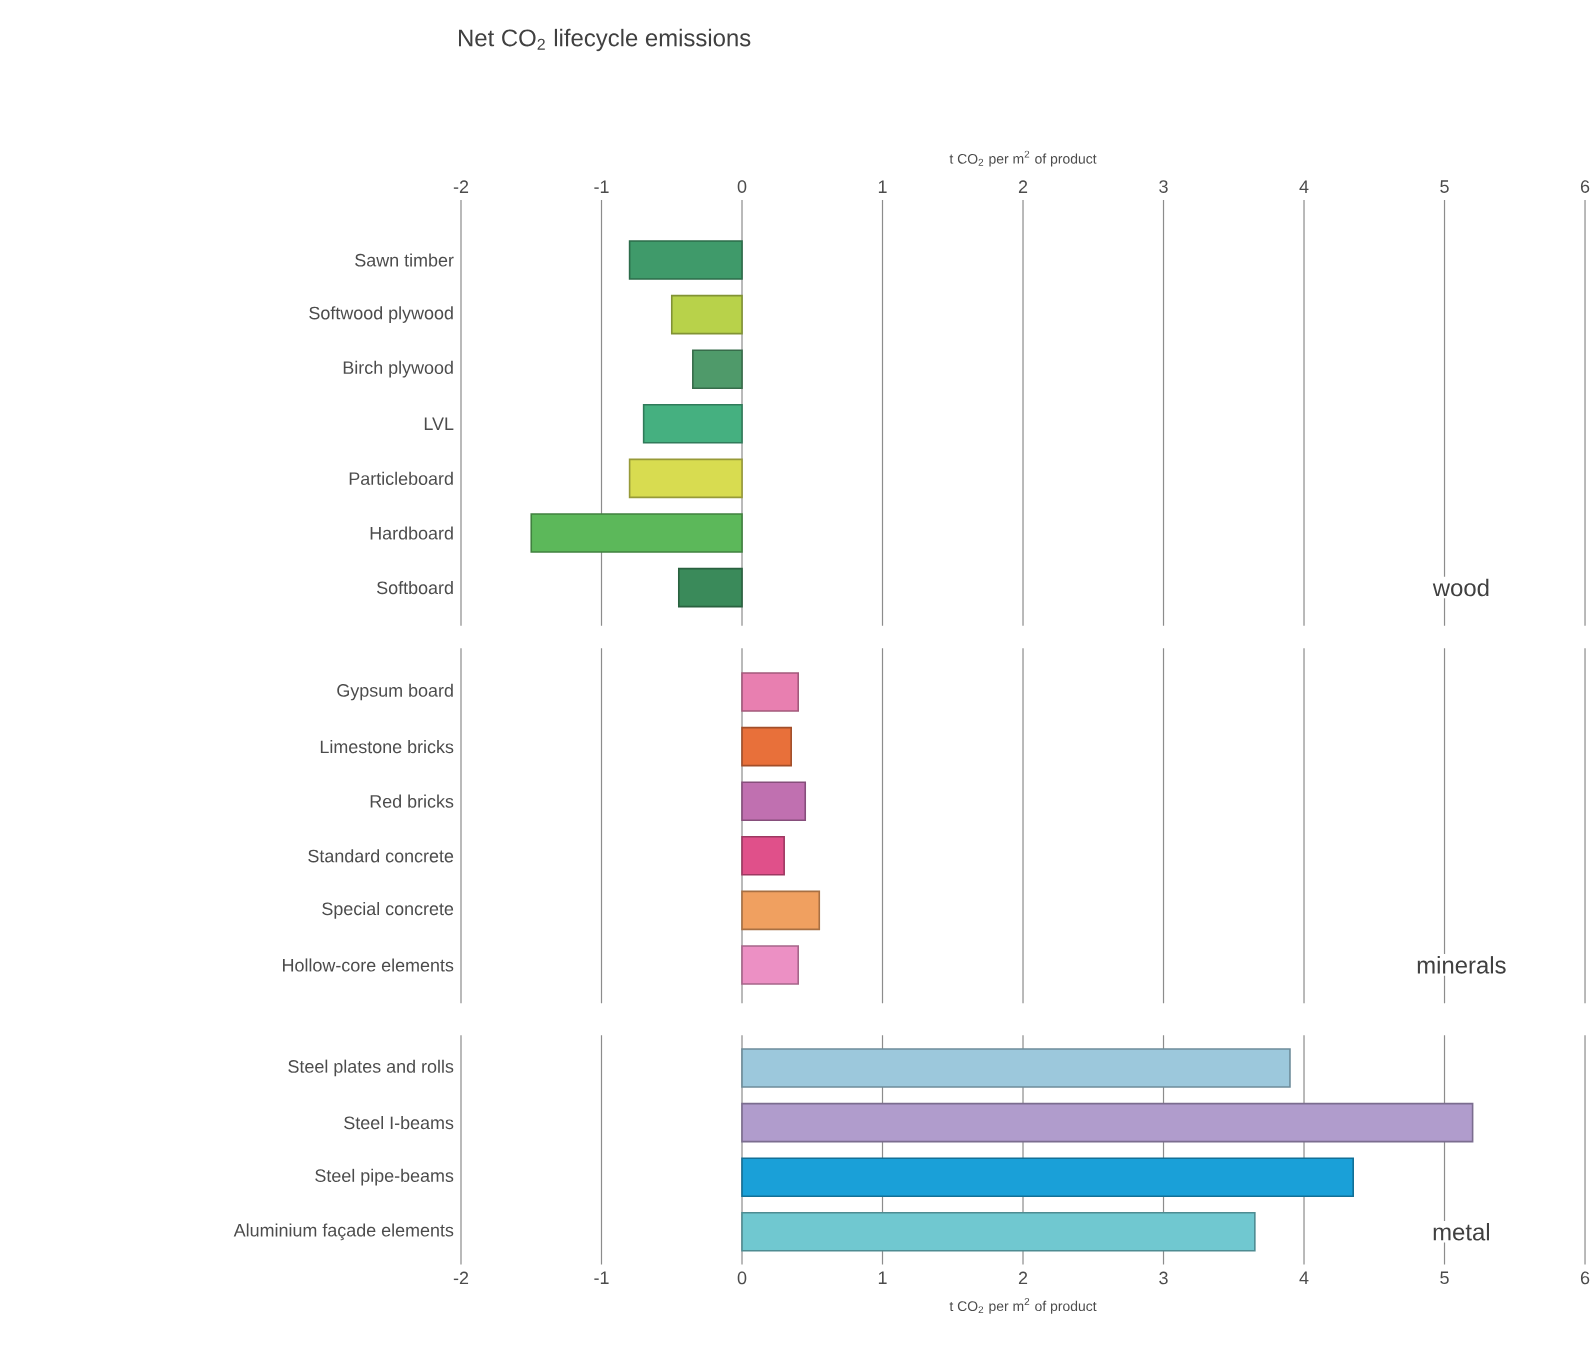 The width and height of the screenshot is (1594, 1368). I want to click on y-tick-label: Special concrete, so click(388, 910).